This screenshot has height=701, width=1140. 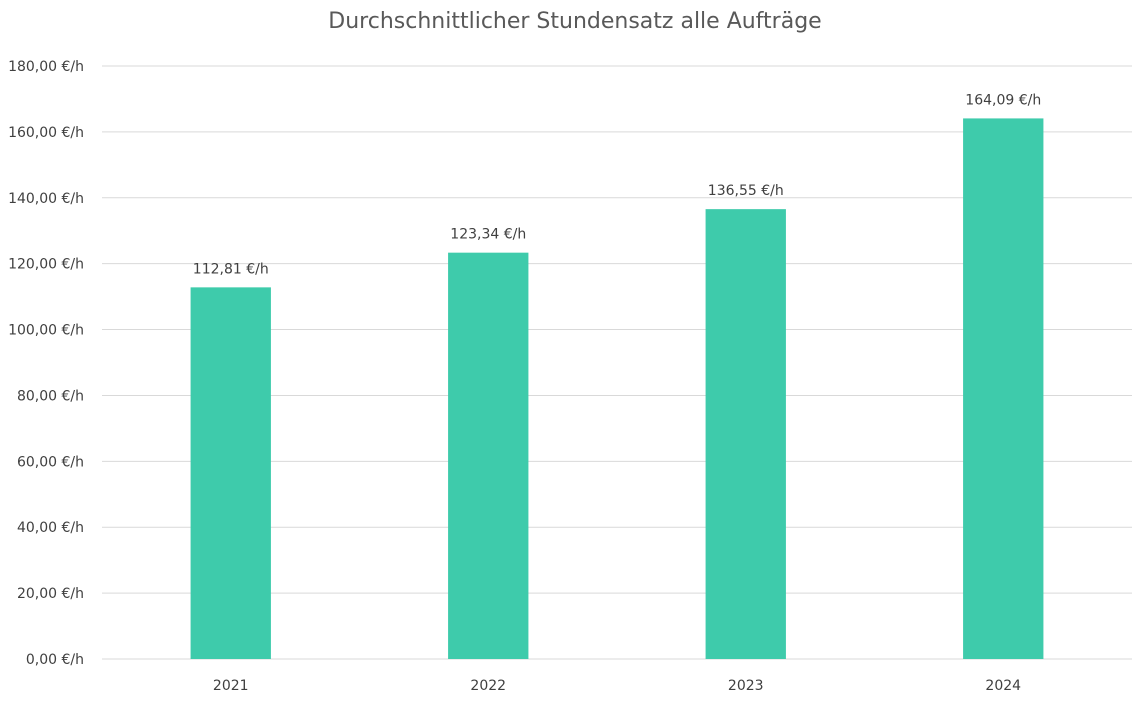 What do you see at coordinates (46, 265) in the screenshot?
I see `y-tick-label: 120,00 €/h` at bounding box center [46, 265].